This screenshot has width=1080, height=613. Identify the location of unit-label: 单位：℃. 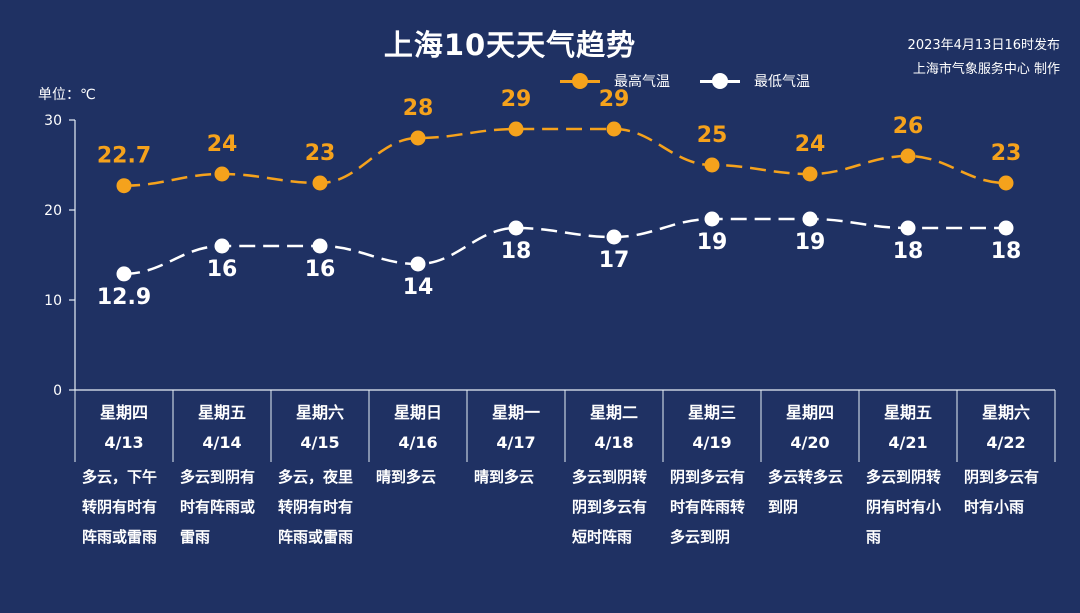
(67, 95).